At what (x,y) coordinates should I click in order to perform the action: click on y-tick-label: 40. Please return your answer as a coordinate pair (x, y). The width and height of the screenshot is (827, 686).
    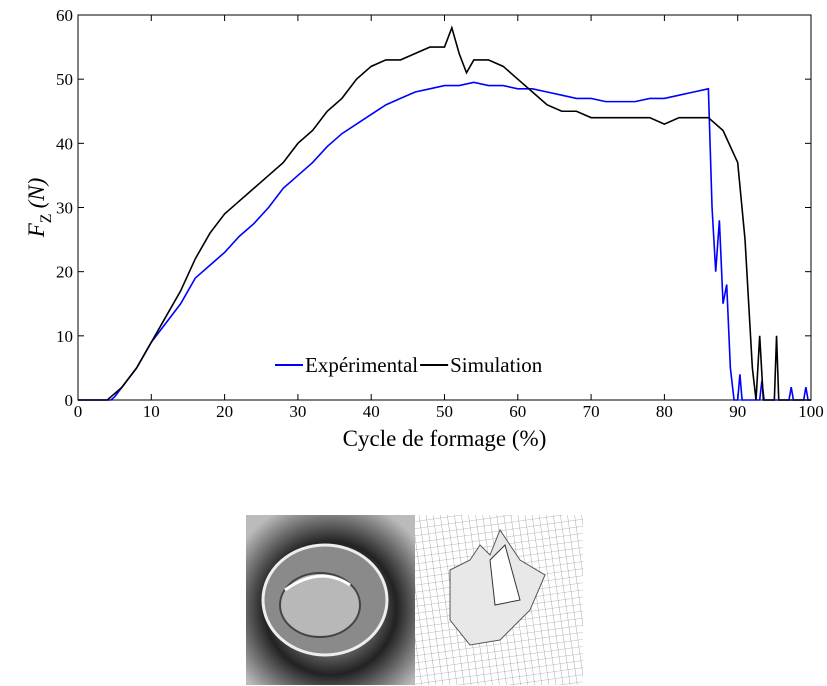
    Looking at the image, I should click on (64, 143).